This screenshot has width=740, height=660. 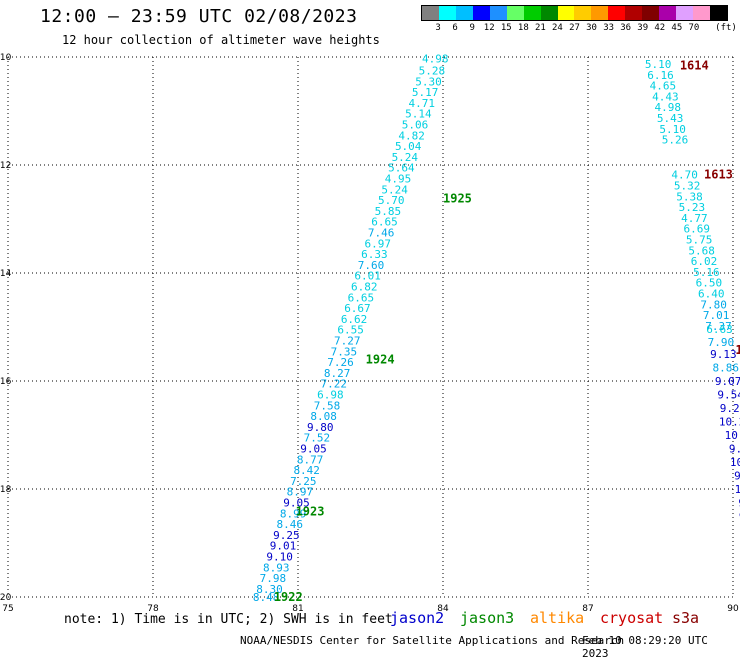 What do you see at coordinates (711, 294) in the screenshot?
I see `wave-height-value: 6.40` at bounding box center [711, 294].